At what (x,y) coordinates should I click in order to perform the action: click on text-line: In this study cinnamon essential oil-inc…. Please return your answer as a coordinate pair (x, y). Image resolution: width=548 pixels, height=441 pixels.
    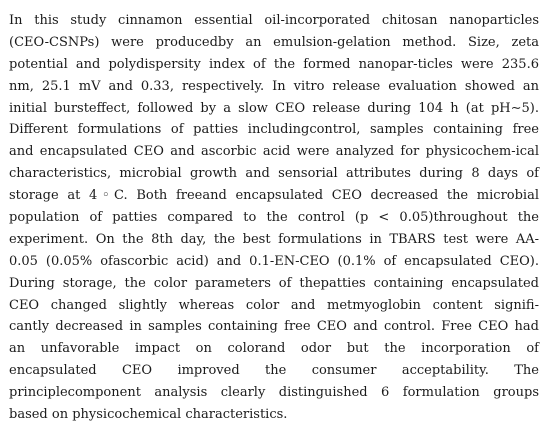
    Looking at the image, I should click on (274, 20).